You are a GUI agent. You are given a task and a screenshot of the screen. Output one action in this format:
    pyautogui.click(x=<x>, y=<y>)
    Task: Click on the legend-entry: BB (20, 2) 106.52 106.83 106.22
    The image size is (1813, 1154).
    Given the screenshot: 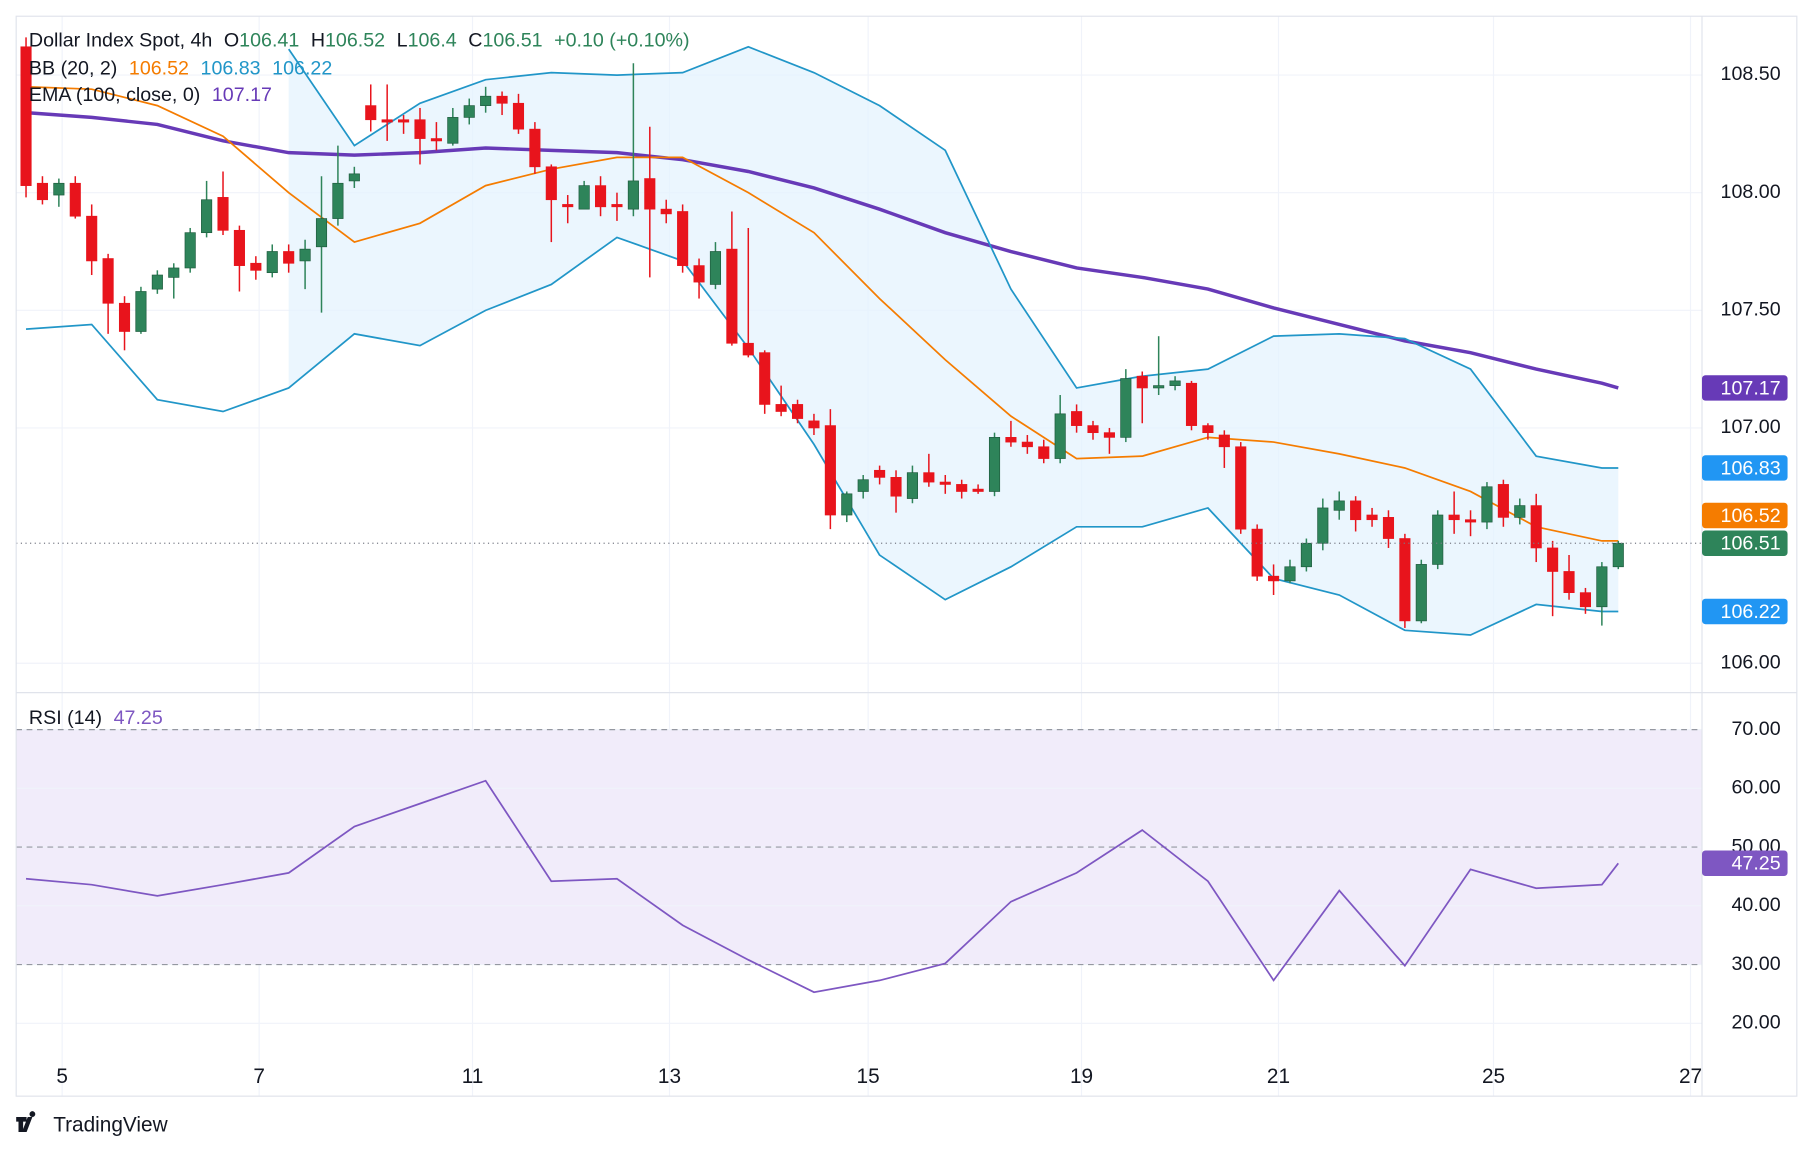 What is the action you would take?
    pyautogui.click(x=180, y=69)
    